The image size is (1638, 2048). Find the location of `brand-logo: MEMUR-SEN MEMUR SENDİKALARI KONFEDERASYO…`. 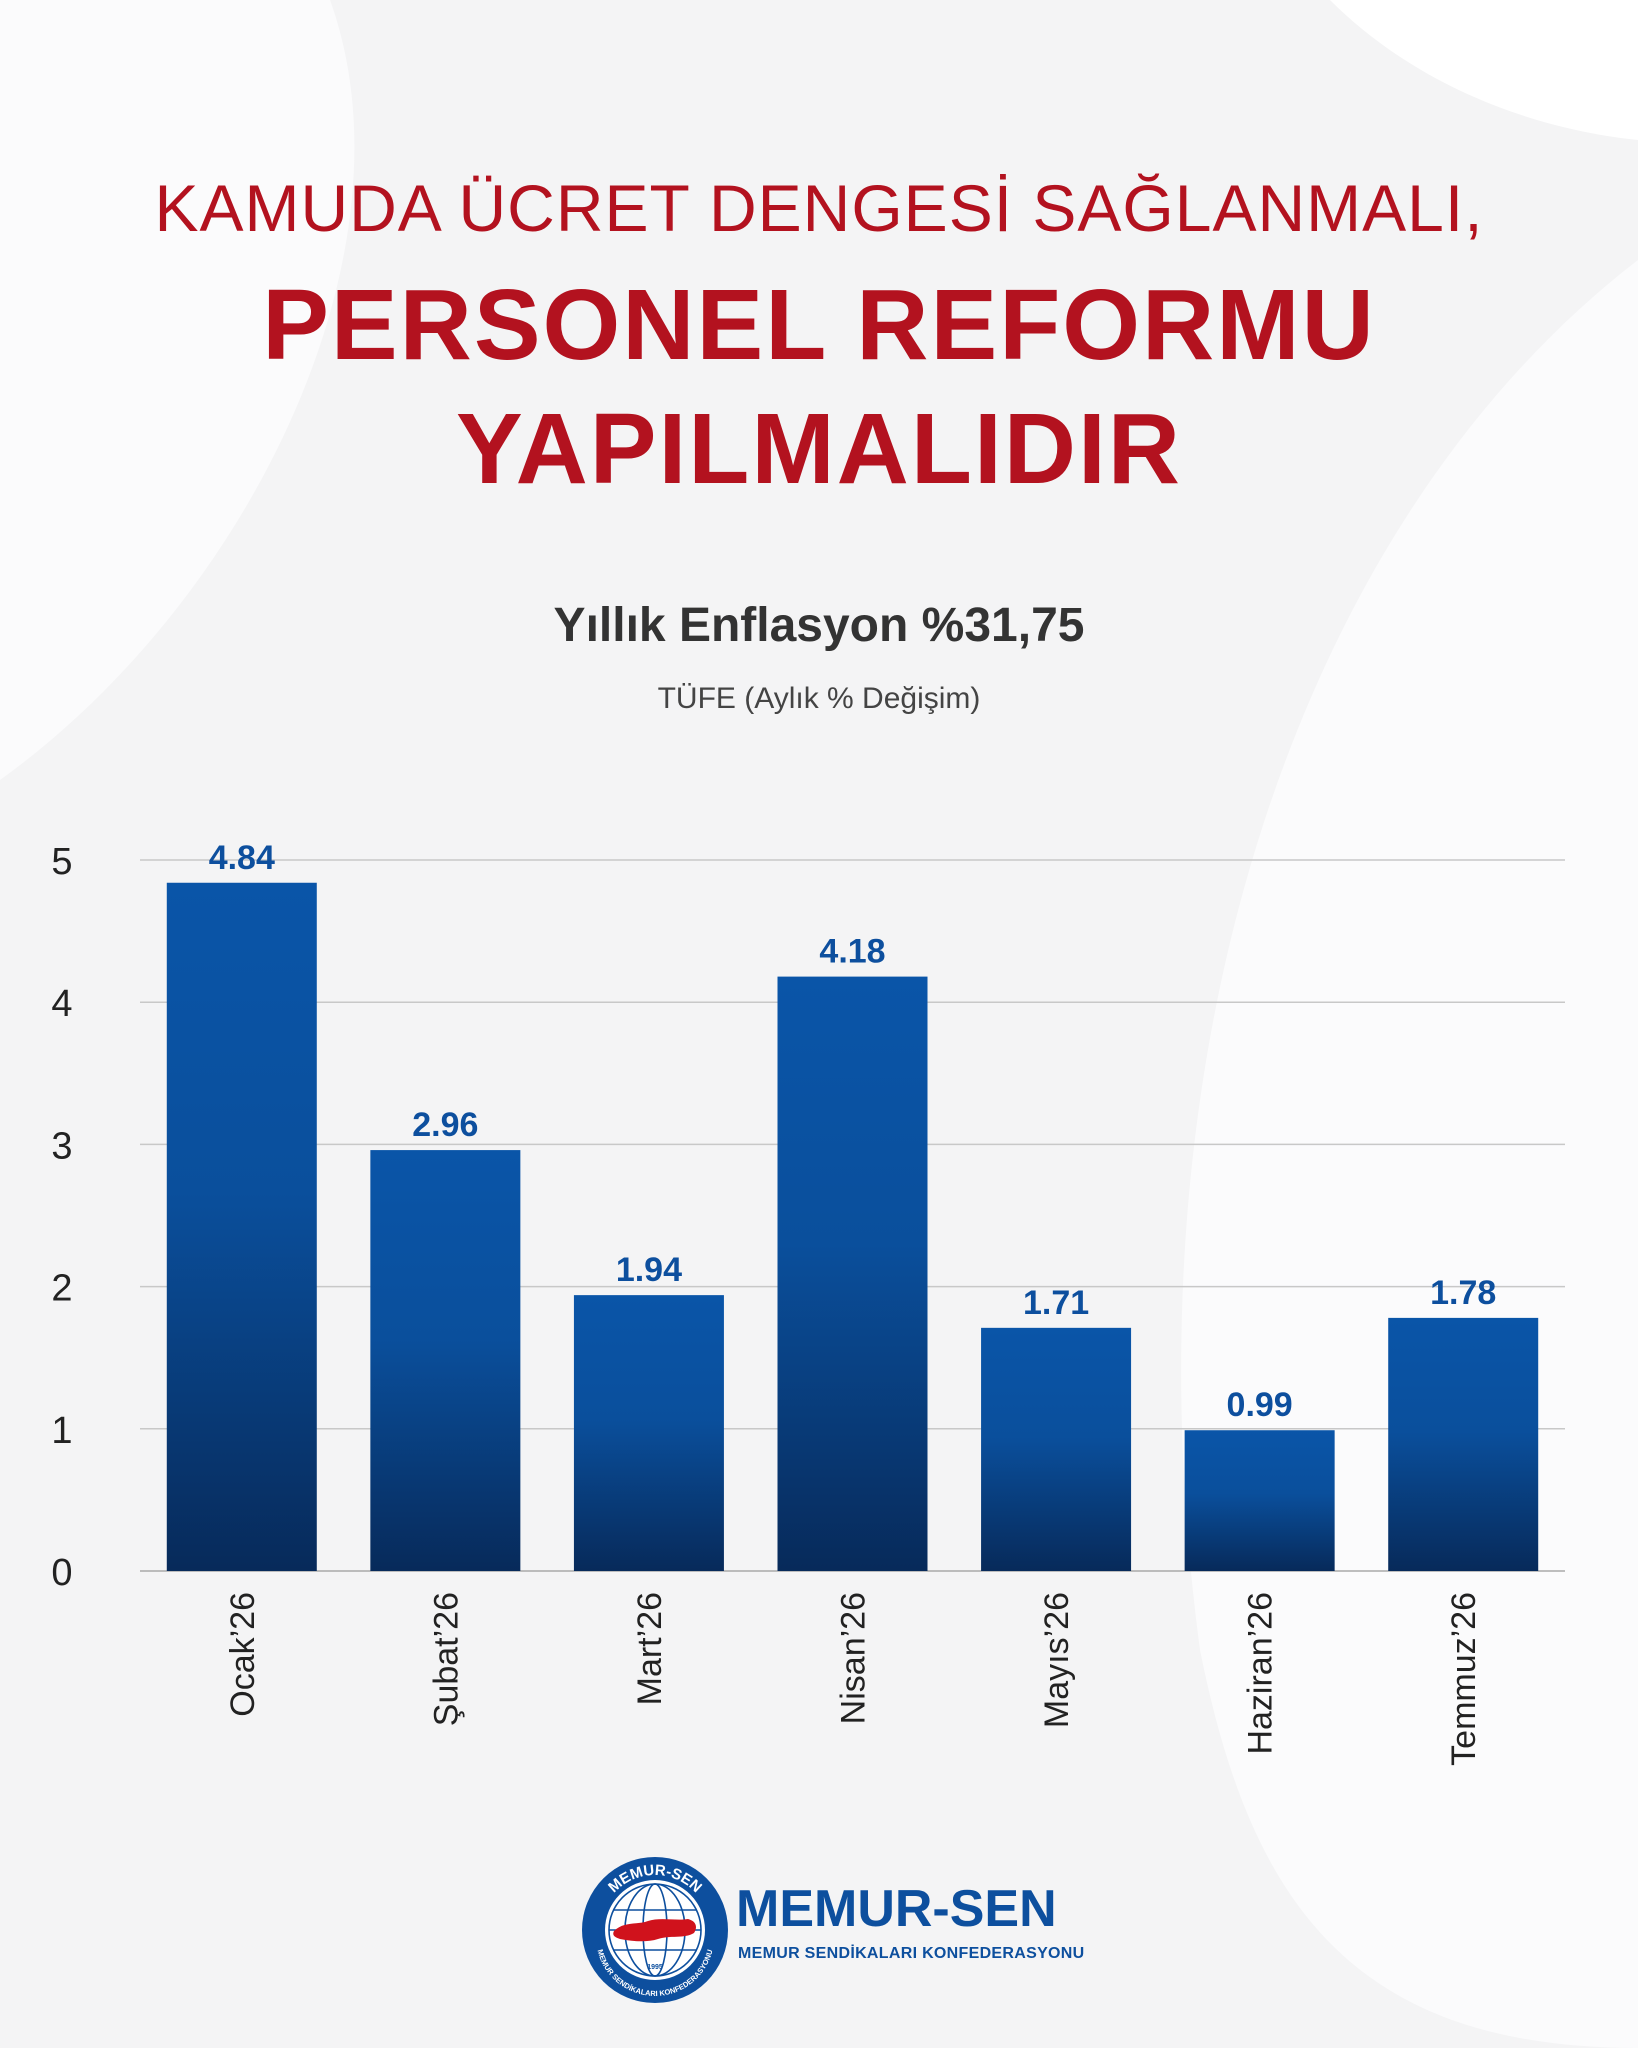

brand-logo: MEMUR-SEN MEMUR SENDİKALARI KONFEDERASYO… is located at coordinates (832, 1930).